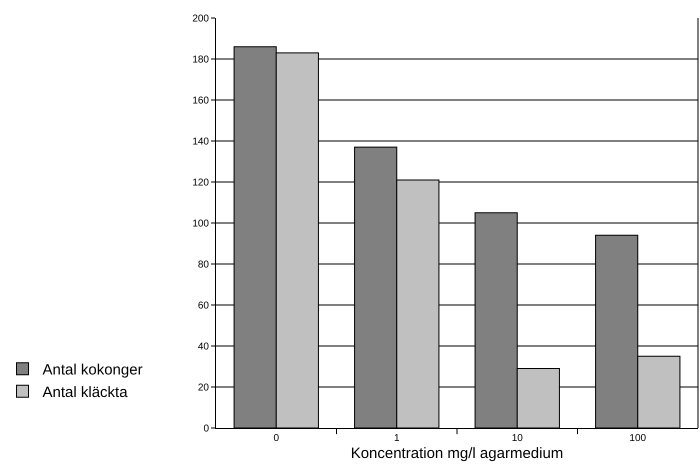  Describe the element at coordinates (204, 347) in the screenshot. I see `y-tick-label: 40` at that location.